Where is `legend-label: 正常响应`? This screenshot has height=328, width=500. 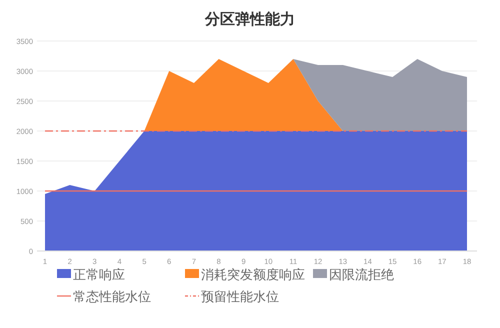
legend-label: 正常响应 is located at coordinates (99, 274).